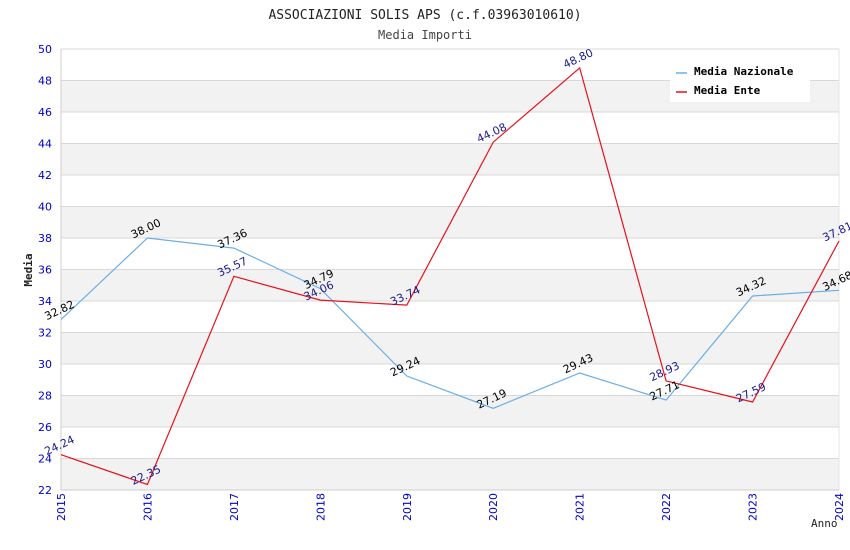  Describe the element at coordinates (753, 507) in the screenshot. I see `x-tick-label: 2023` at that location.